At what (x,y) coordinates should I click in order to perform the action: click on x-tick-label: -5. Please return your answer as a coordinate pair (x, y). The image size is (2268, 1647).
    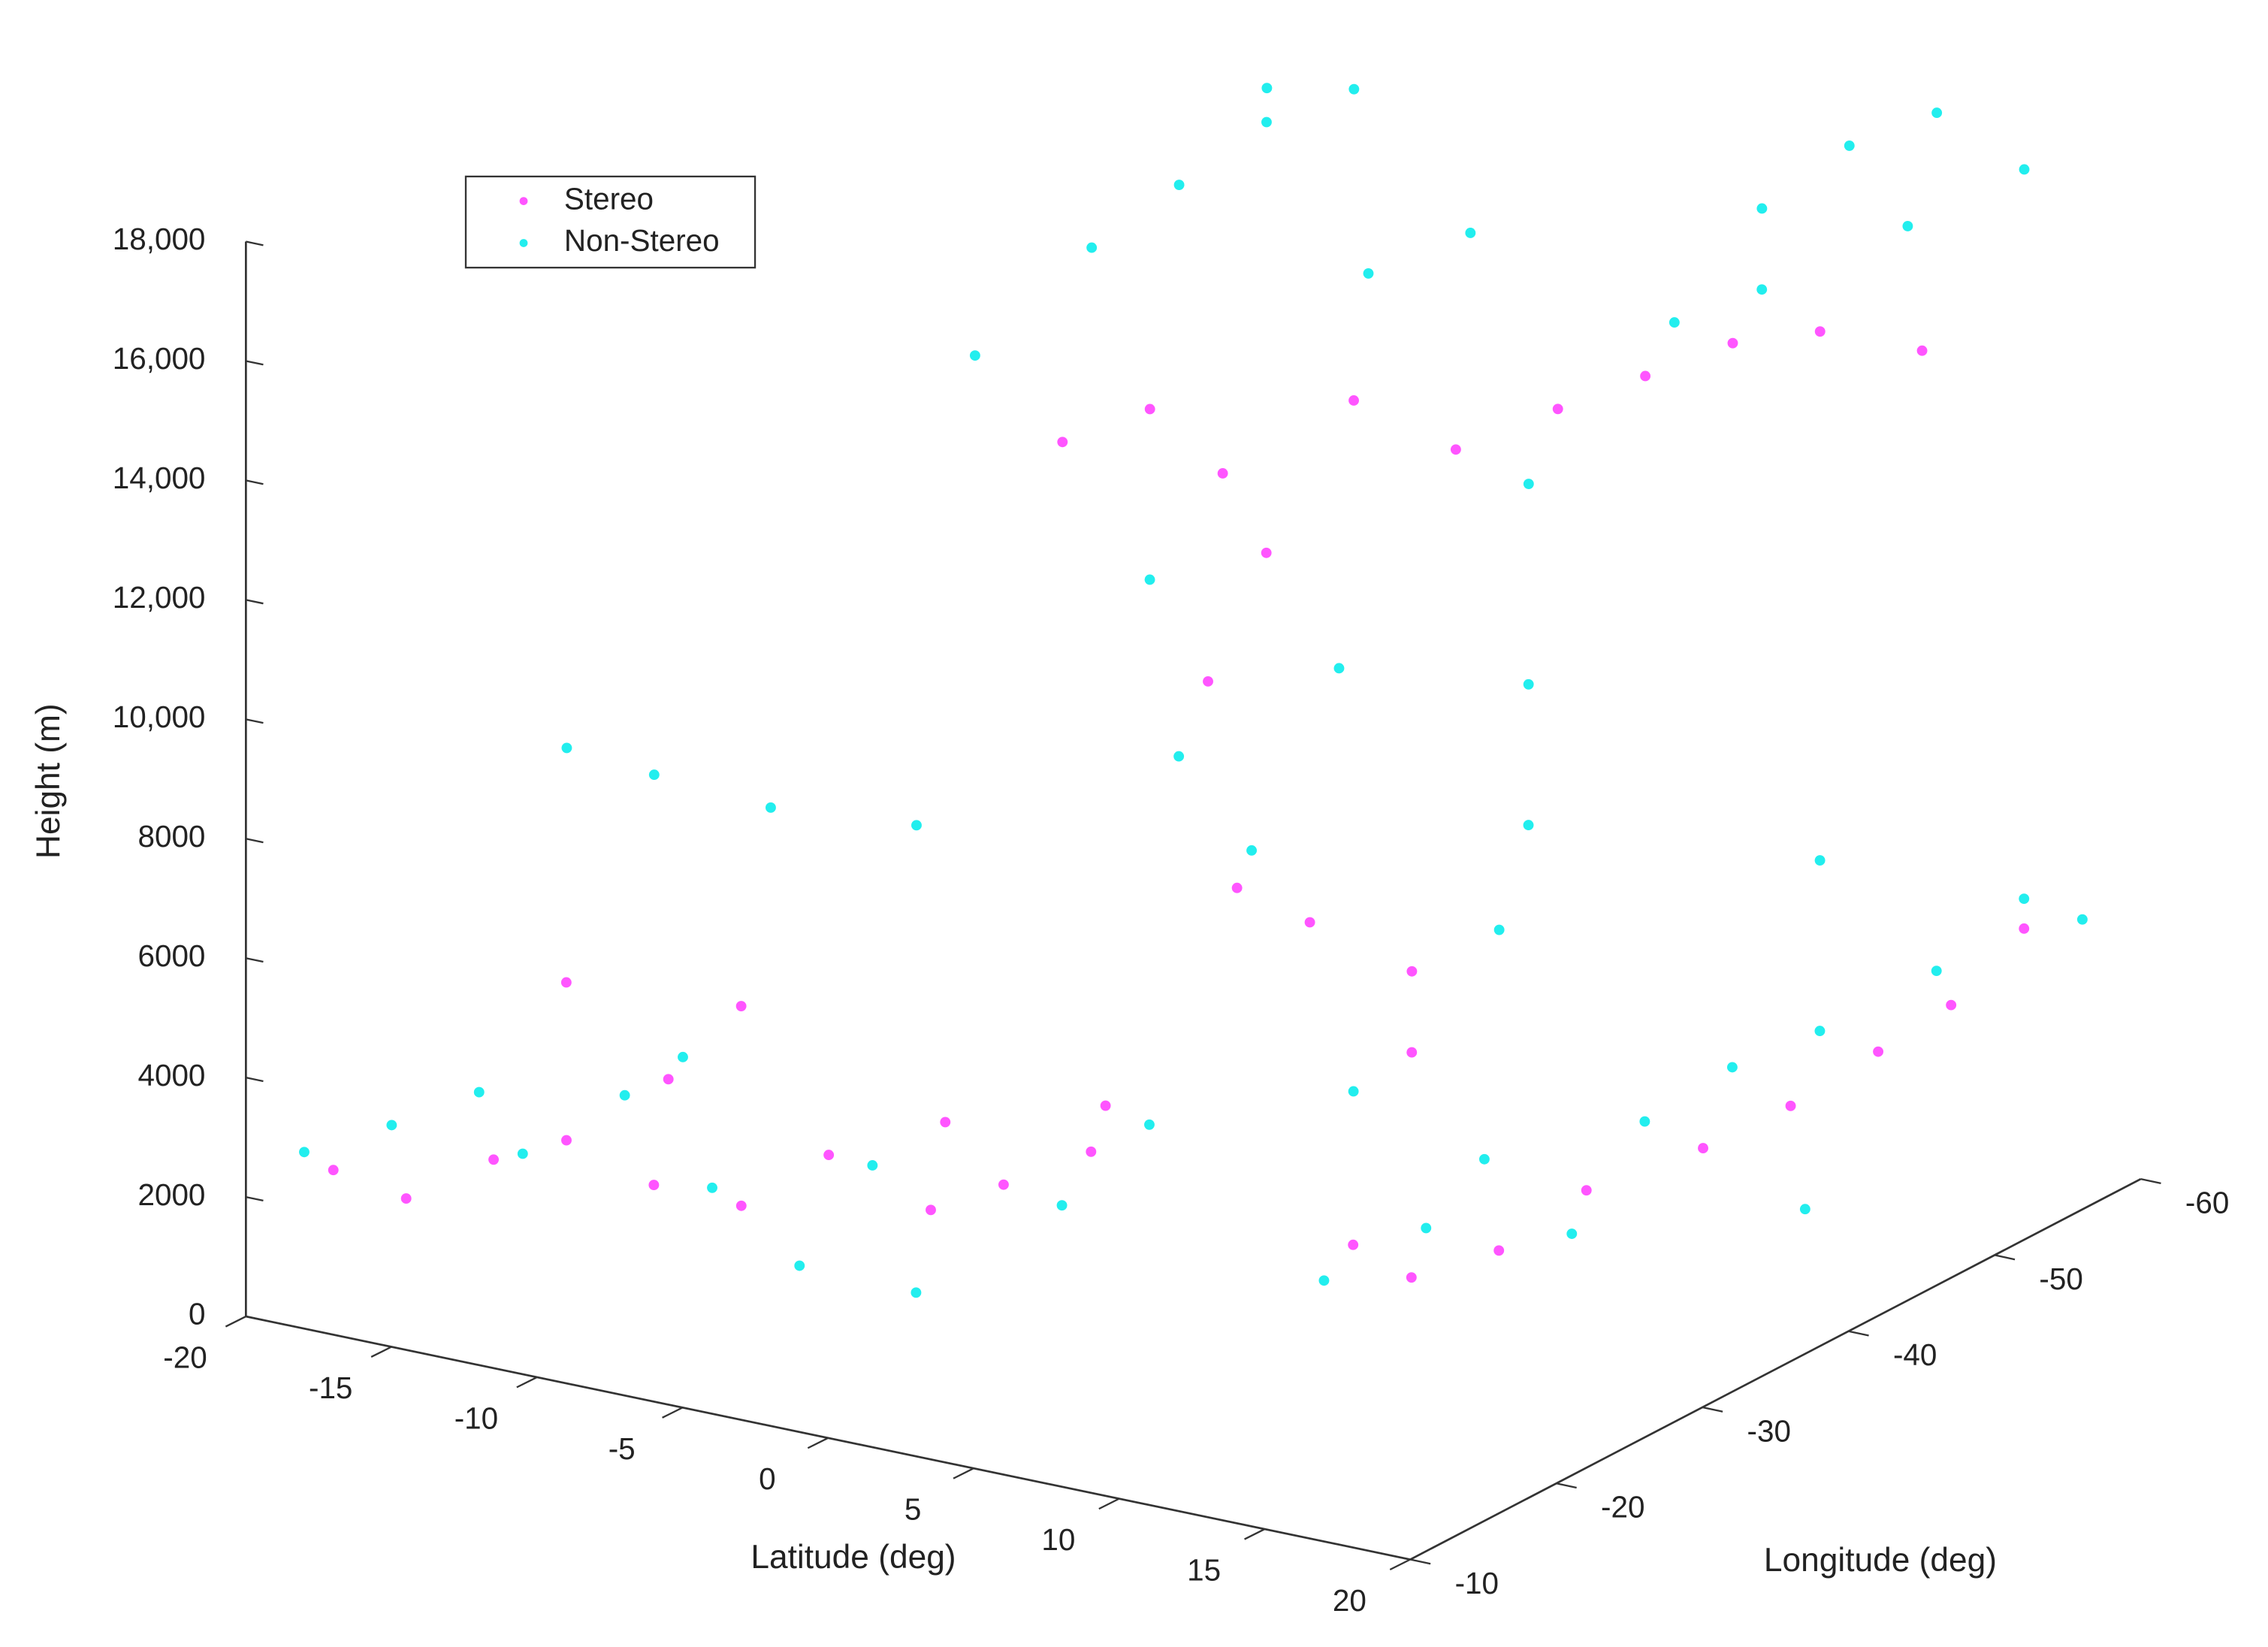
    Looking at the image, I should click on (623, 1448).